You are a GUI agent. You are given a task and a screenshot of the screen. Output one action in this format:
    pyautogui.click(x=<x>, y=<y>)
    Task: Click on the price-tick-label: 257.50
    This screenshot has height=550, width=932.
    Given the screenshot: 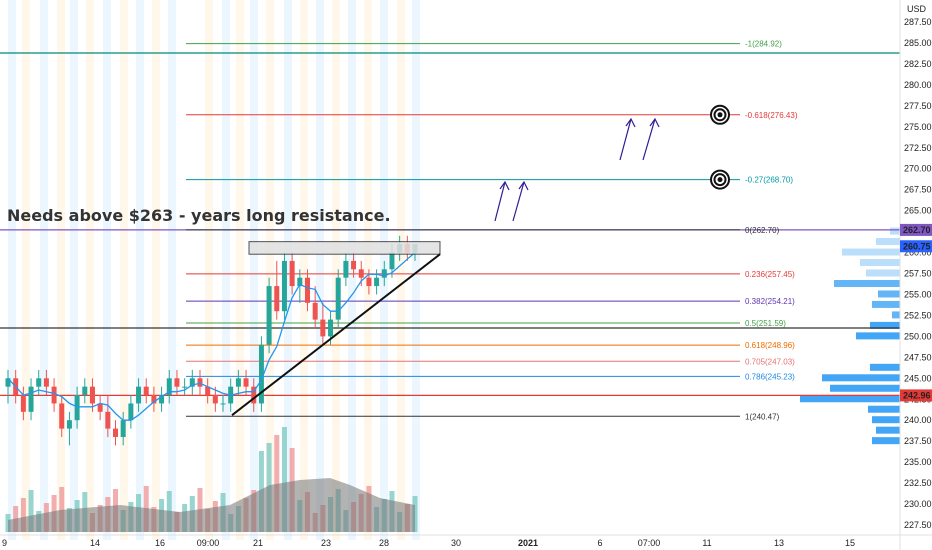 What is the action you would take?
    pyautogui.click(x=918, y=274)
    